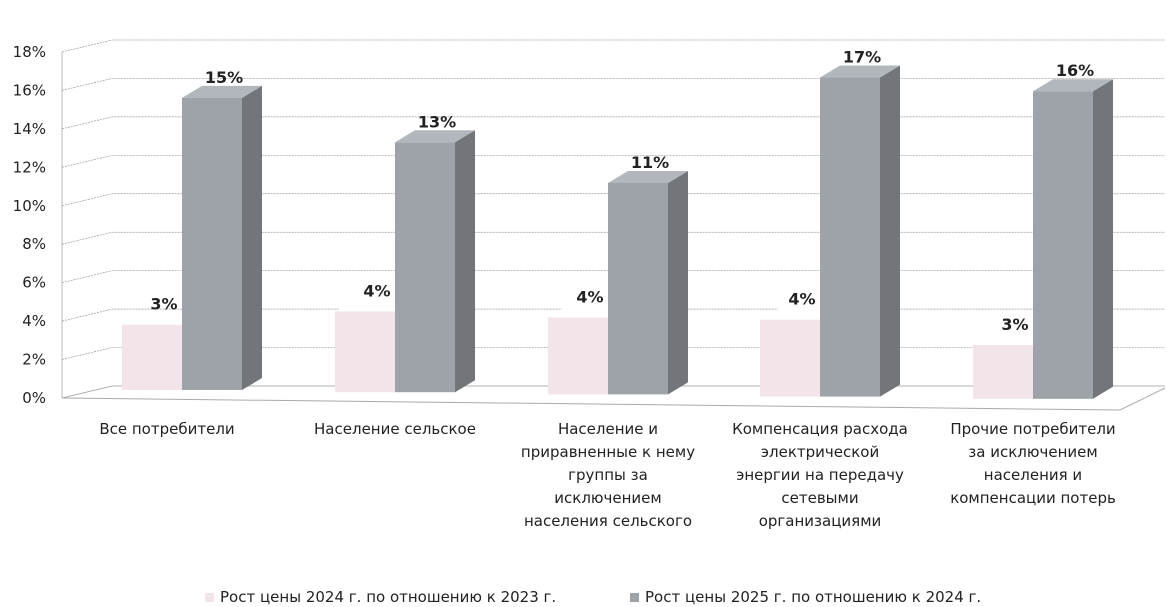  Describe the element at coordinates (34, 360) in the screenshot. I see `y-tick-label: 2%` at that location.